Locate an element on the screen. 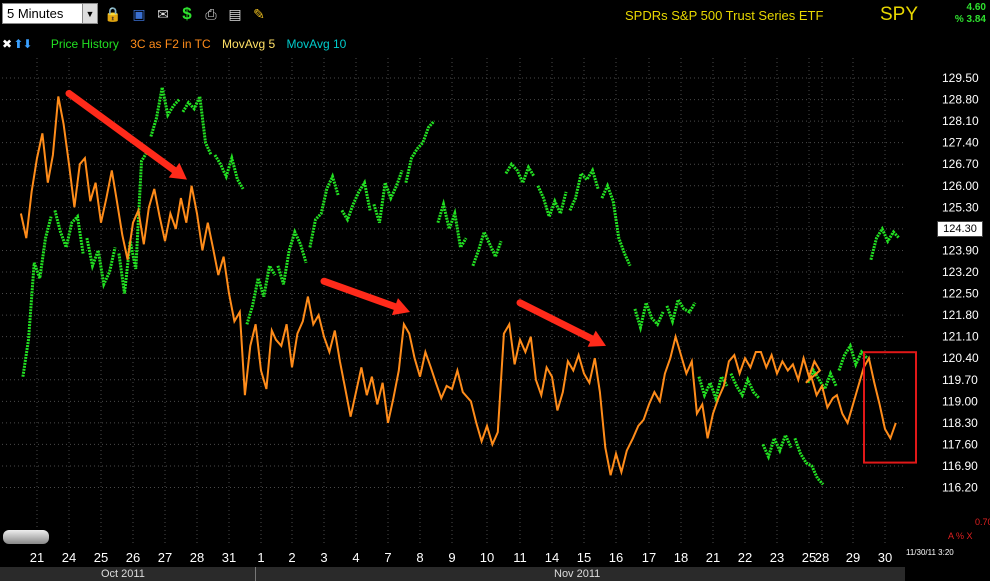 This screenshot has width=990, height=581. x-tick-label: 25 is located at coordinates (809, 557).